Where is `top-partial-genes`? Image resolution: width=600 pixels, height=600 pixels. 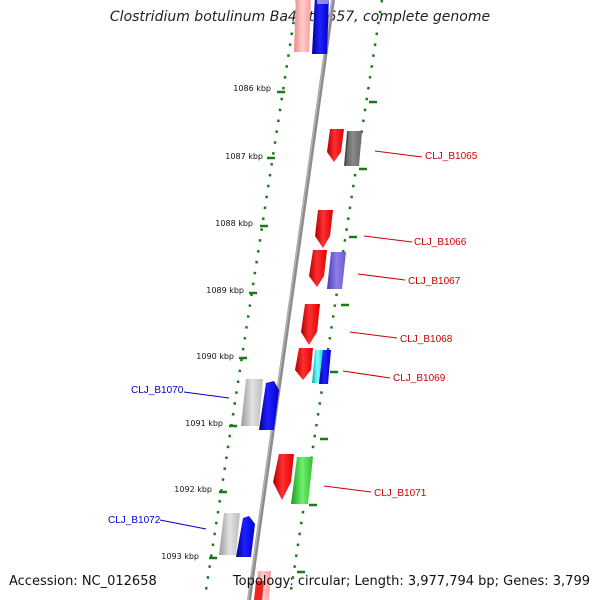
top-partial-genes is located at coordinates (311, 27).